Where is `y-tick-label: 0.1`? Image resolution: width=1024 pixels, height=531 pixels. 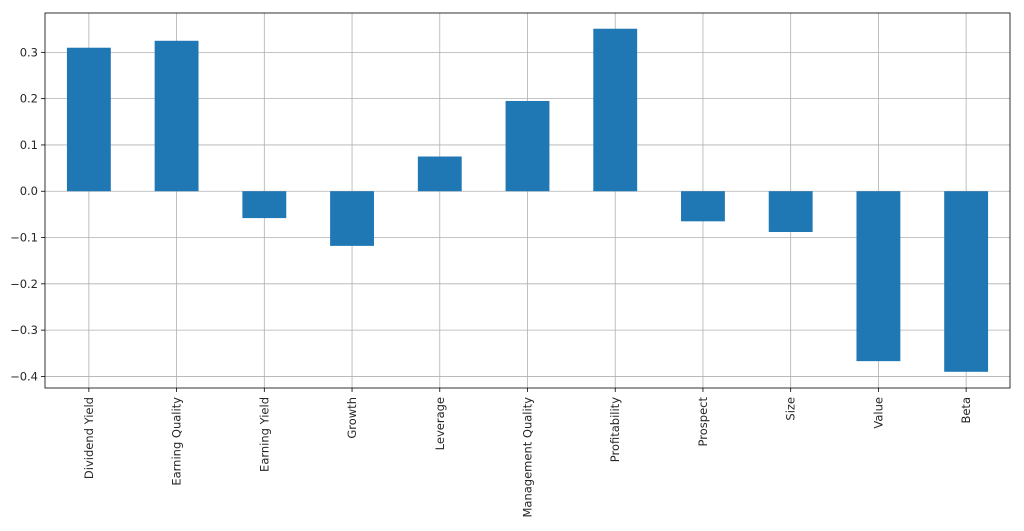
y-tick-label: 0.1 is located at coordinates (29, 145).